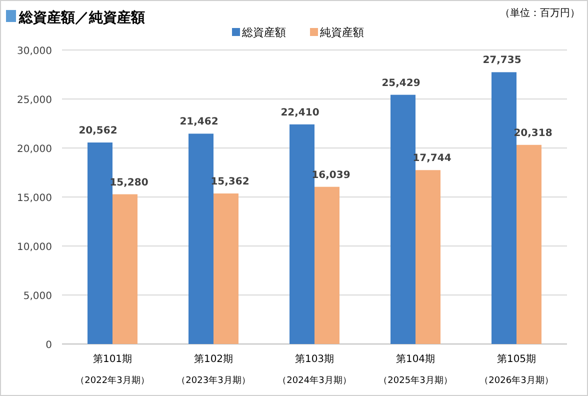  I want to click on data-label: 20,562, so click(98, 130).